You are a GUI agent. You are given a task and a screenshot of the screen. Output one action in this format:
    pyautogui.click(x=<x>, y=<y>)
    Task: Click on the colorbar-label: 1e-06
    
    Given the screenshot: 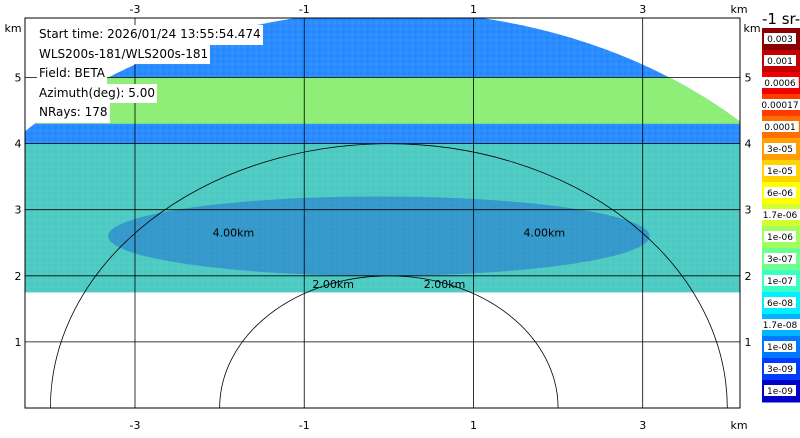 What is the action you would take?
    pyautogui.click(x=780, y=238)
    